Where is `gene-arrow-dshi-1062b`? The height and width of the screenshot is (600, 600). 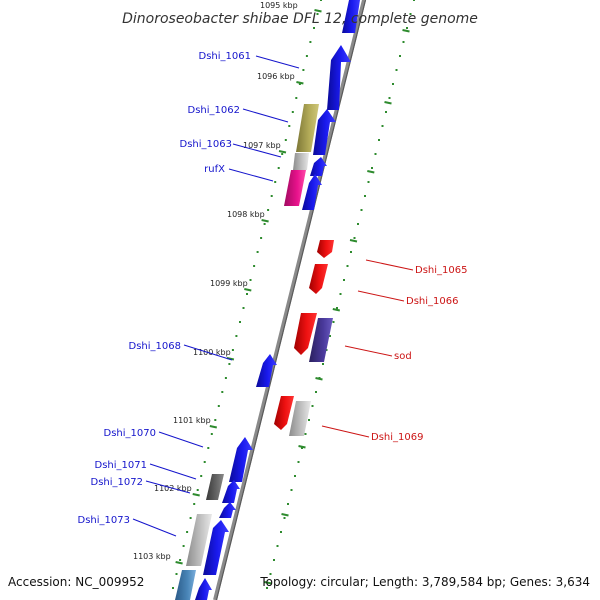 gene-arrow-dshi-1062b is located at coordinates (324, 132).